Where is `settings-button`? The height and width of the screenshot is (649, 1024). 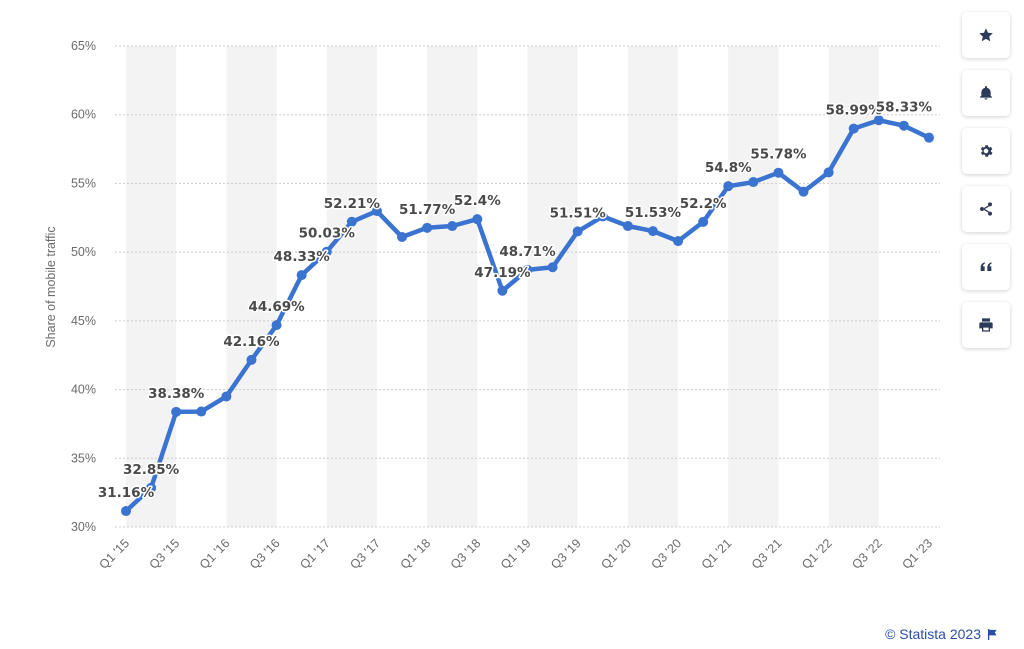 settings-button is located at coordinates (986, 151).